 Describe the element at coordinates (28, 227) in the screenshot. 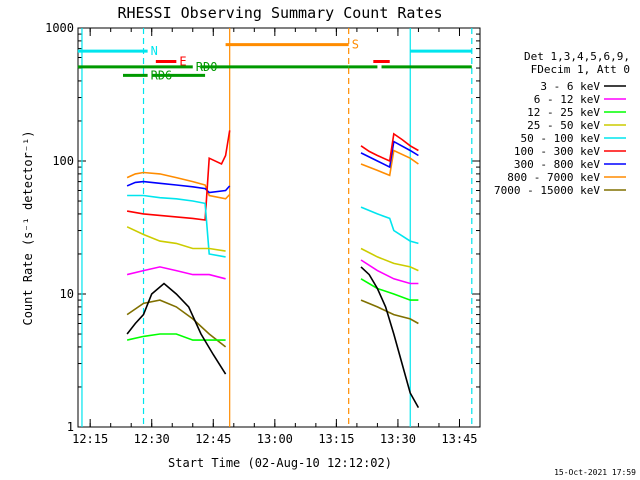

I see `y-axis-label: Count Rate (s⁻¹ detector⁻¹)` at that location.